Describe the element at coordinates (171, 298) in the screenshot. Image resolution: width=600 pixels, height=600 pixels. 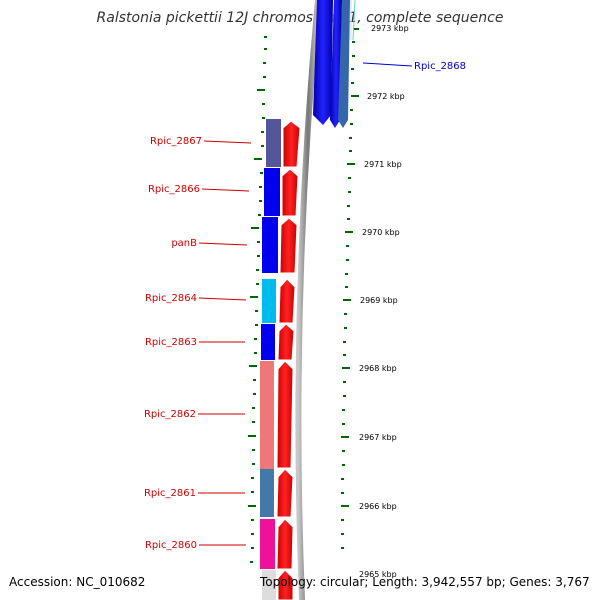
I see `gene-label: Rpic_2864` at that location.